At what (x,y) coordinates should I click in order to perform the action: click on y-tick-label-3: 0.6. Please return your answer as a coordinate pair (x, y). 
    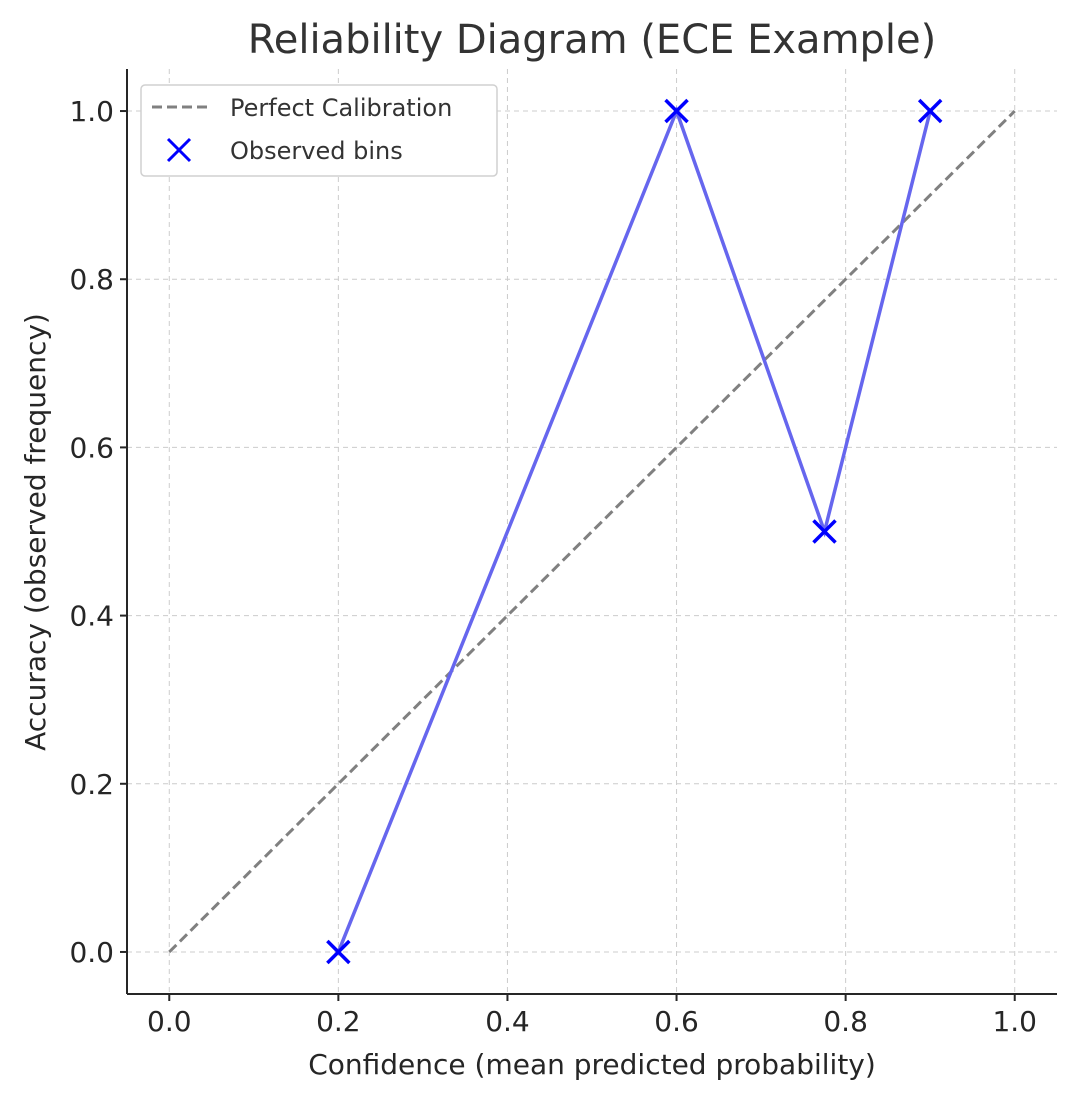
    Looking at the image, I should click on (91, 447).